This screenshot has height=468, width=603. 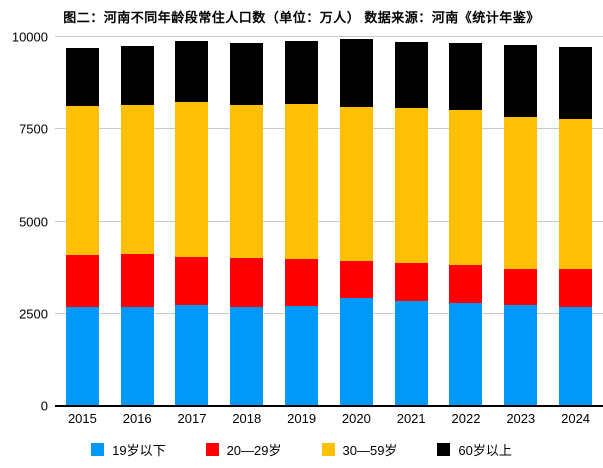 What do you see at coordinates (576, 194) in the screenshot?
I see `bar-segment-2024-30—59岁` at bounding box center [576, 194].